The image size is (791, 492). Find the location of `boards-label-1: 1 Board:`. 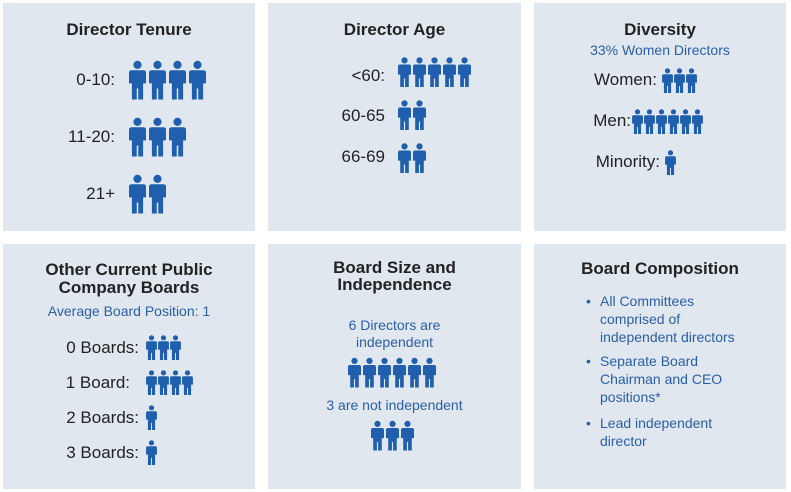

boards-label-1: 1 Board: is located at coordinates (97, 382).